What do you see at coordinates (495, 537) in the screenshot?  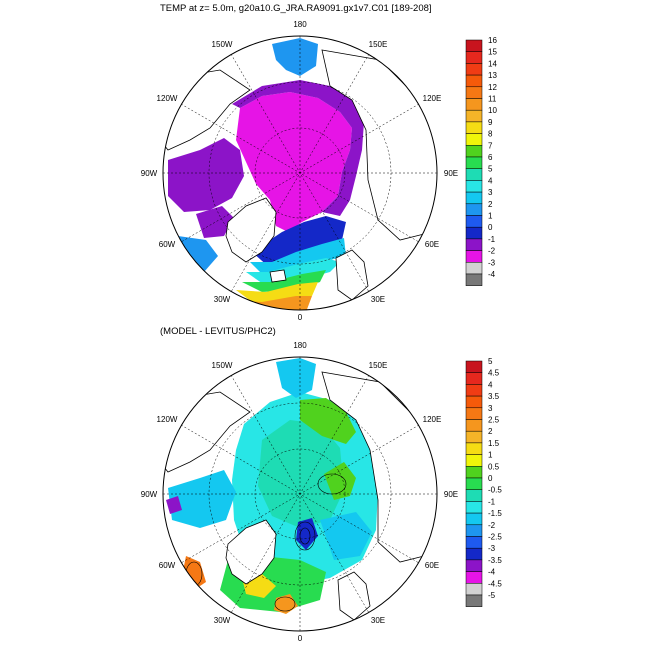 I see `colorbar-label: -2.5` at bounding box center [495, 537].